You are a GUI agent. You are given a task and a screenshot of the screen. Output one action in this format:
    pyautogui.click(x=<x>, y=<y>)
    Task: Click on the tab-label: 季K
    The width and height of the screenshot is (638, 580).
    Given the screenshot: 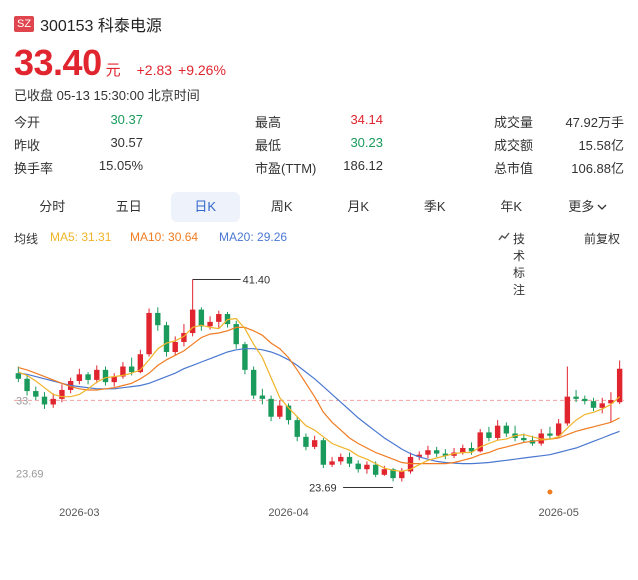 What is the action you would take?
    pyautogui.click(x=434, y=206)
    